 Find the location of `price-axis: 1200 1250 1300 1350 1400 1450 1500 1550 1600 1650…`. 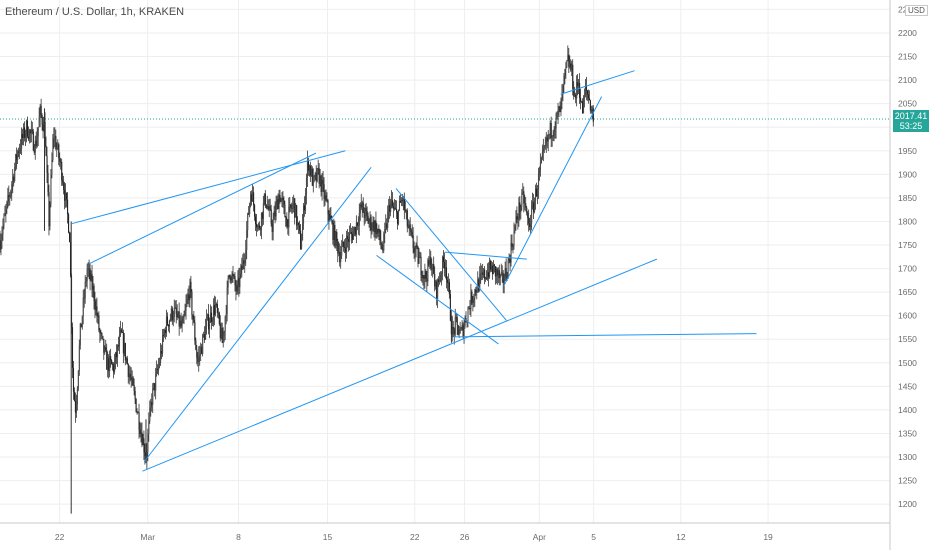

price-axis: 1200 1250 1300 1350 1400 1450 1500 1550 1600 1650… is located at coordinates (903, 275).